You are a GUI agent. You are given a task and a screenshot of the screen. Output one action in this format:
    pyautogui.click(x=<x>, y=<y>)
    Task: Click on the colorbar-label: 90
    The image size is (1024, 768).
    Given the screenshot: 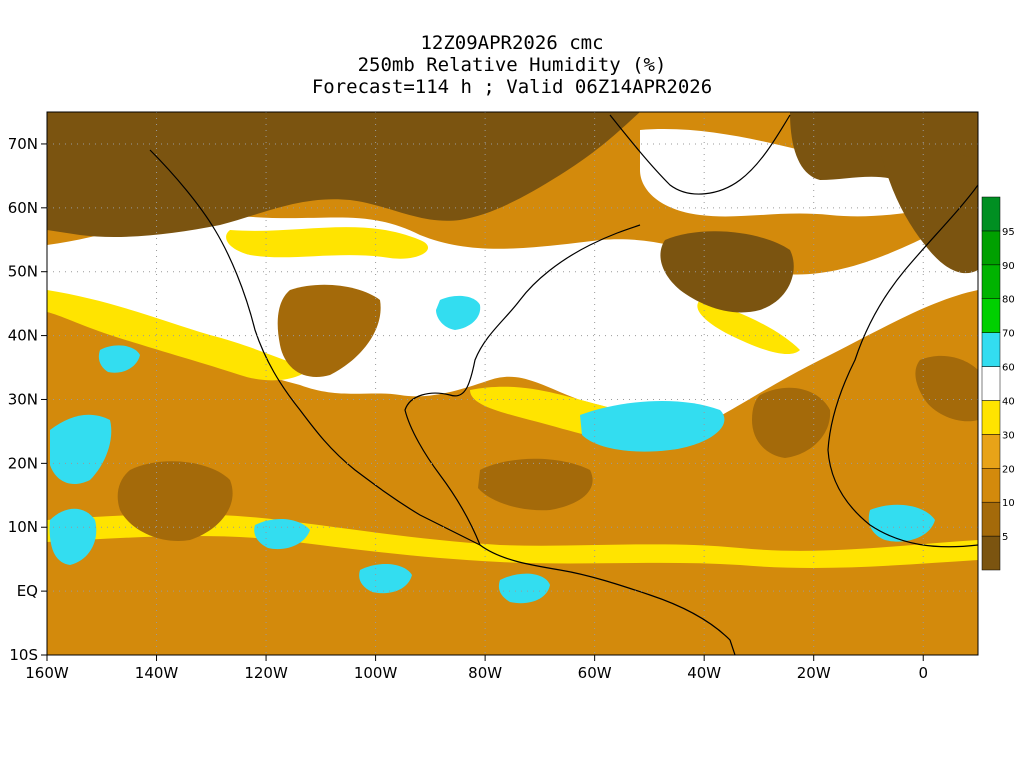 What is the action you would take?
    pyautogui.click(x=1008, y=266)
    